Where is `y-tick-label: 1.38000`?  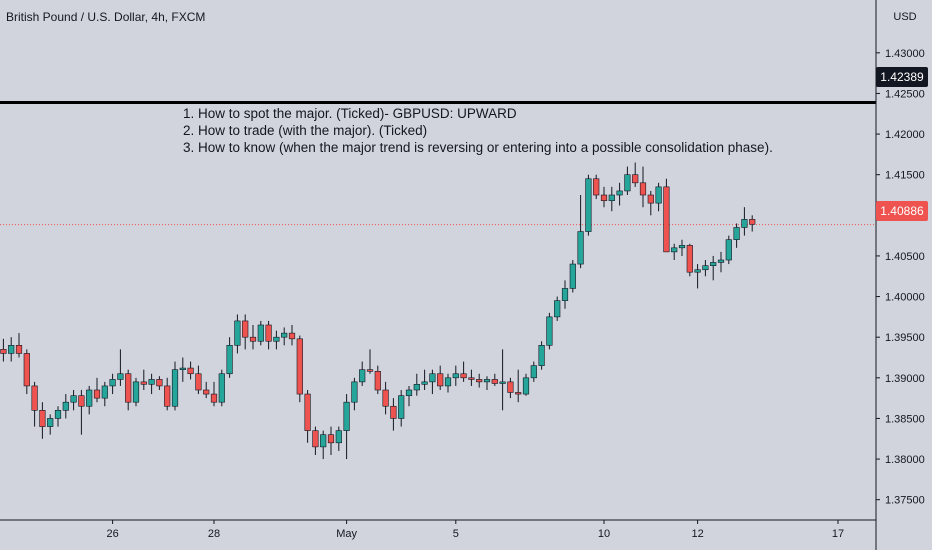 y-tick-label: 1.38000 is located at coordinates (905, 460).